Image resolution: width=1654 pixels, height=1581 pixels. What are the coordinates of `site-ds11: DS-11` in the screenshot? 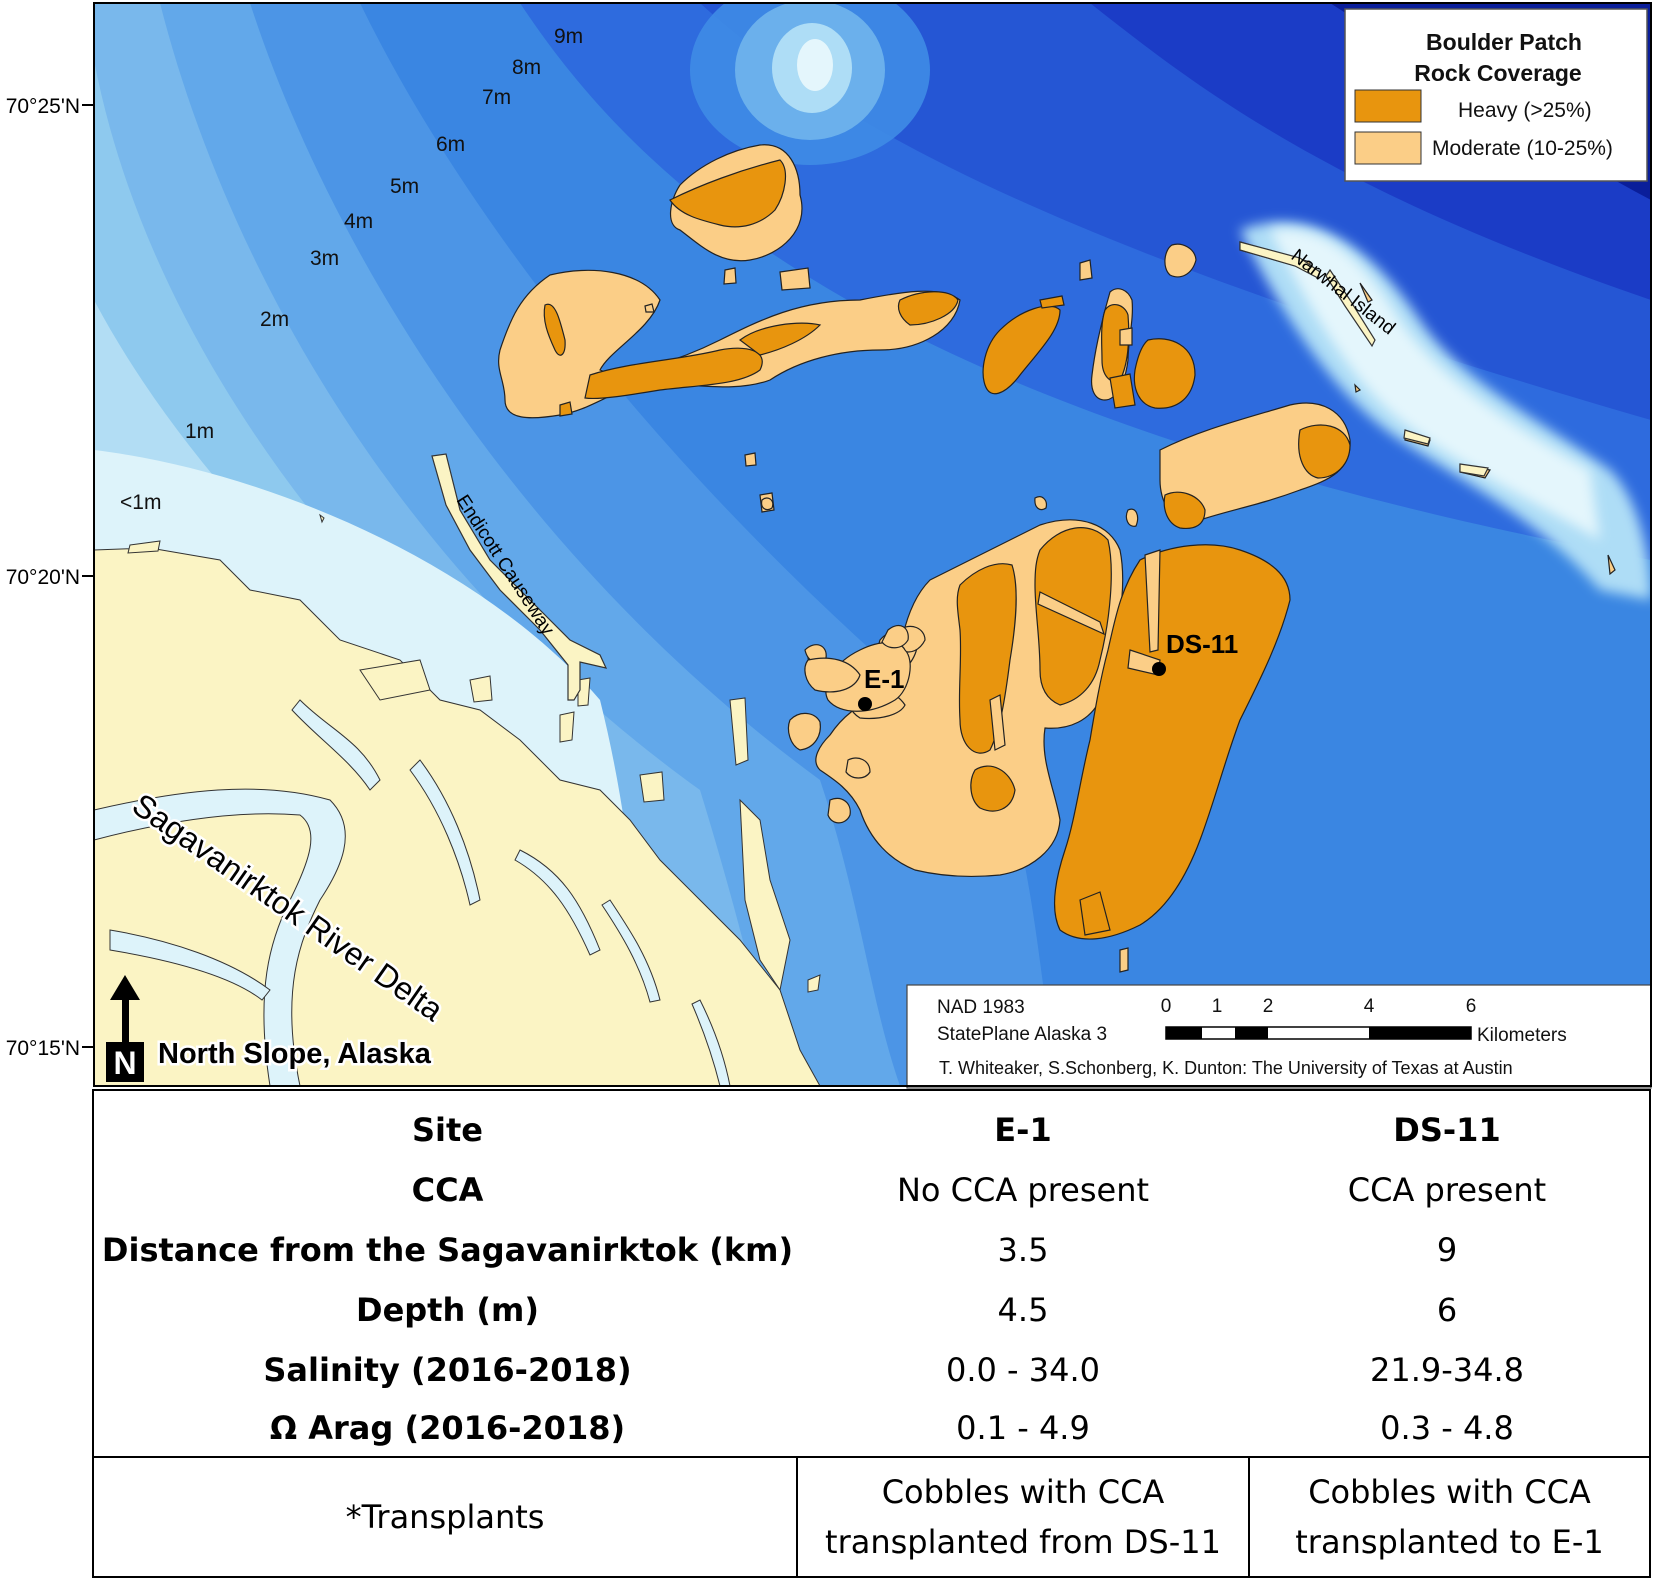 It's located at (1195, 652).